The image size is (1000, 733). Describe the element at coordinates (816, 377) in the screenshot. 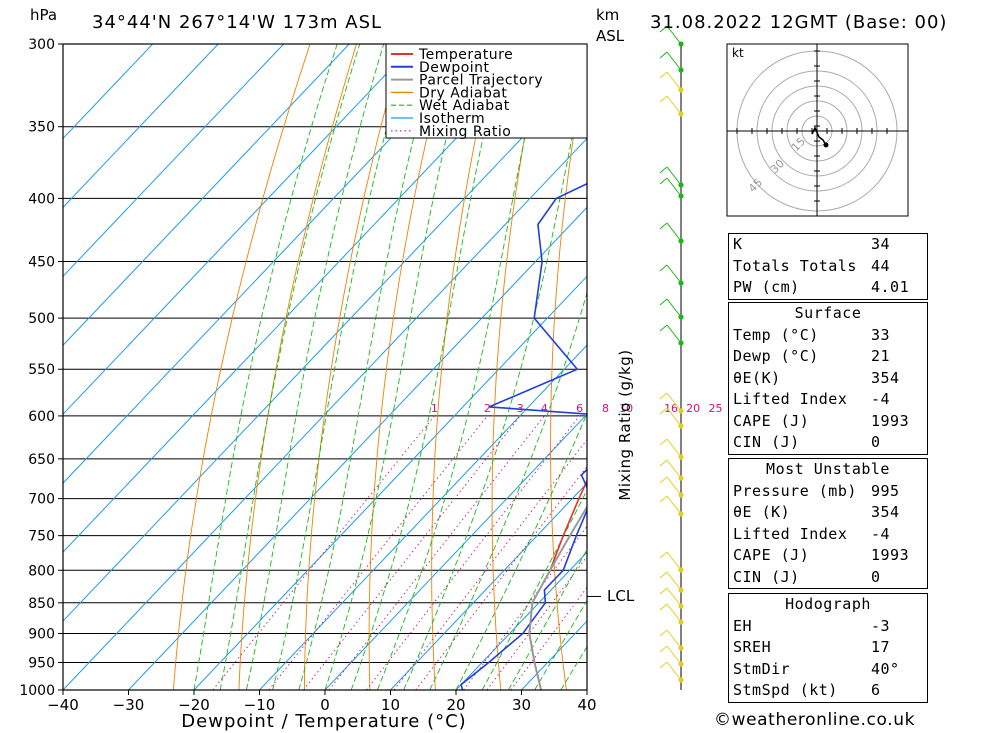

I see `surface-row: θE(K) 354` at that location.